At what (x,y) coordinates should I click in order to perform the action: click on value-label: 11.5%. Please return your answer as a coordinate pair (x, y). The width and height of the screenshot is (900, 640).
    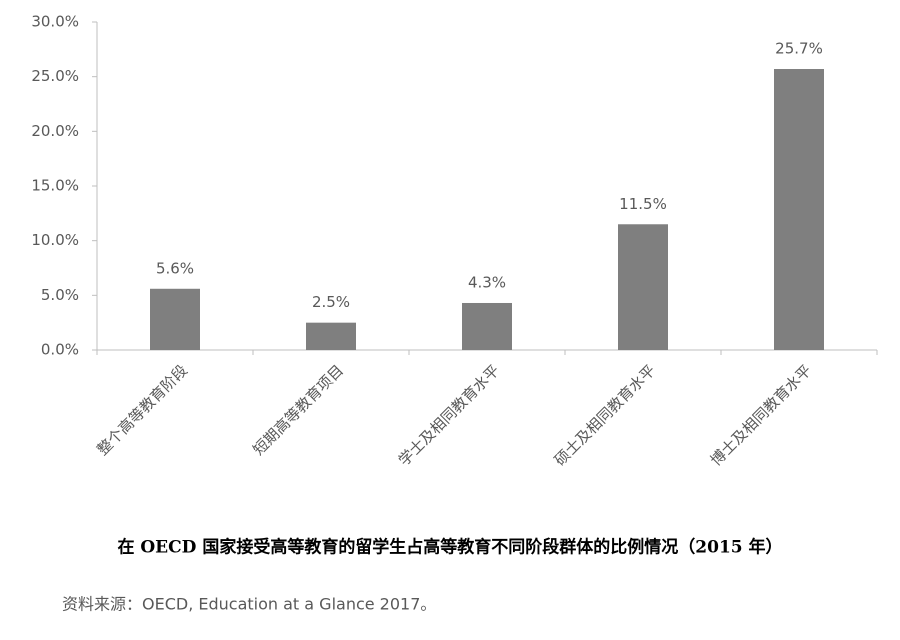
    Looking at the image, I should click on (643, 204).